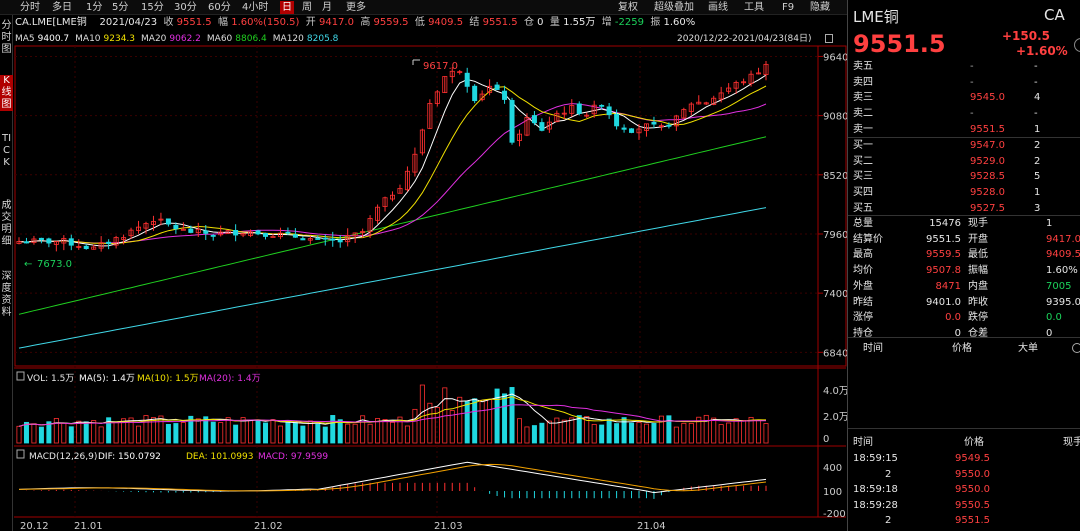 The height and width of the screenshot is (531, 1080). What do you see at coordinates (835, 417) in the screenshot?
I see `vol-tick-label: 2.0万` at bounding box center [835, 417].